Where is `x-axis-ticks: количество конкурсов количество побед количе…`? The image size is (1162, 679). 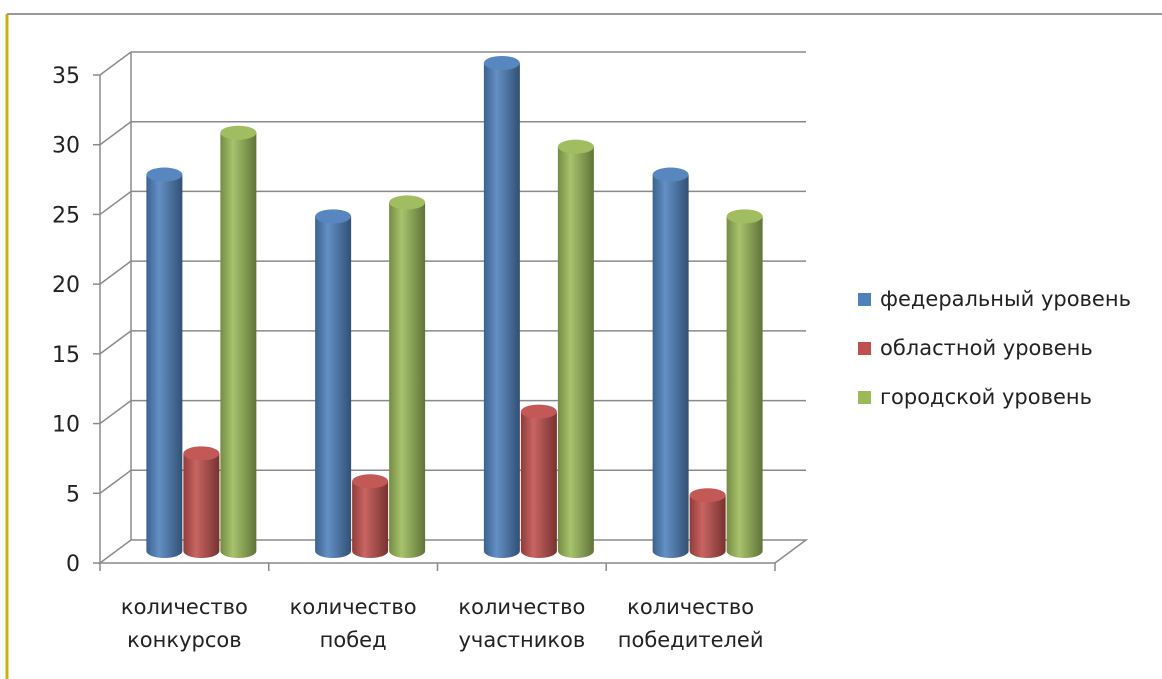
x-axis-ticks: количество конкурсов количество побед количе… is located at coordinates (437, 607).